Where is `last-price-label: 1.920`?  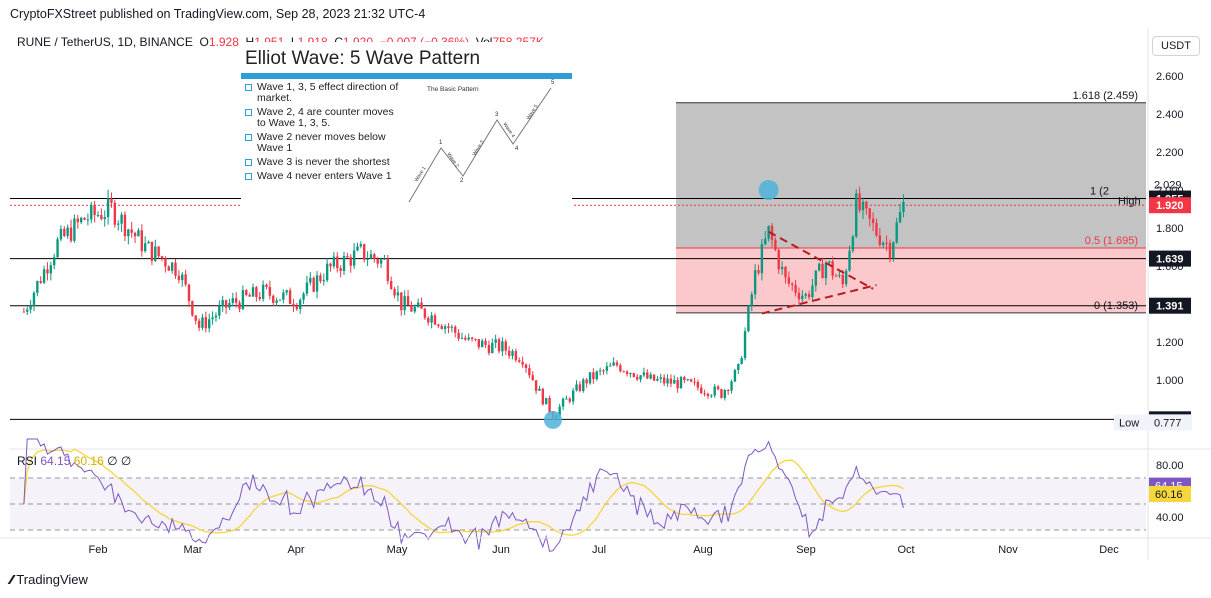
last-price-label: 1.920 is located at coordinates (1170, 206).